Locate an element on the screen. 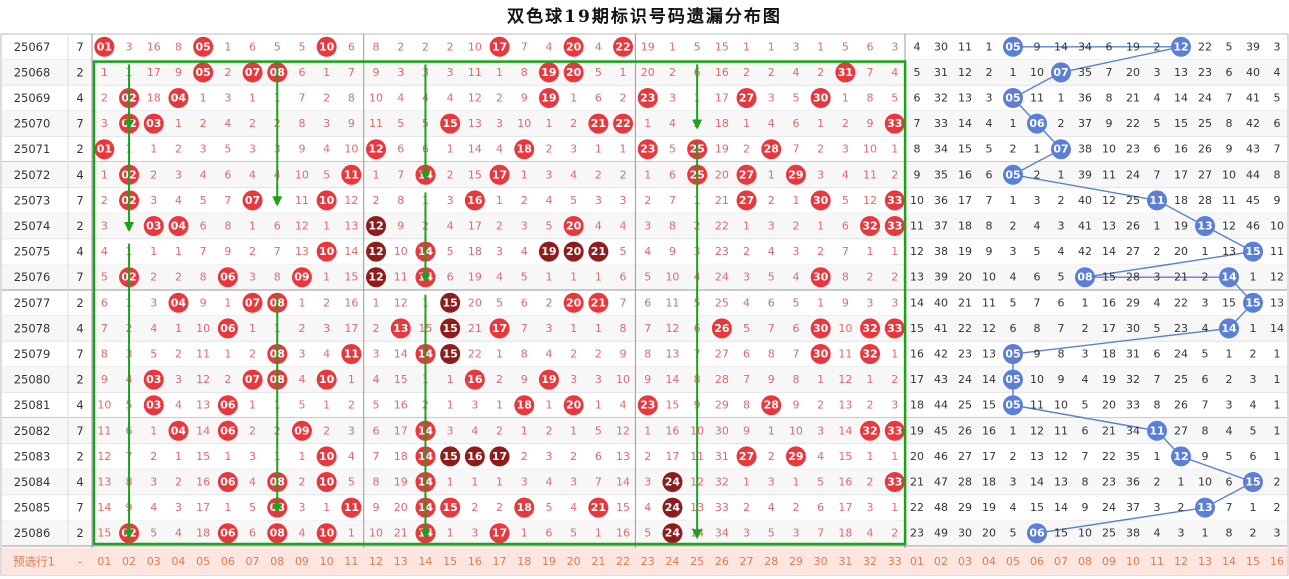 The width and height of the screenshot is (1289, 579). blue-miss-value: 21 is located at coordinates (1109, 430).